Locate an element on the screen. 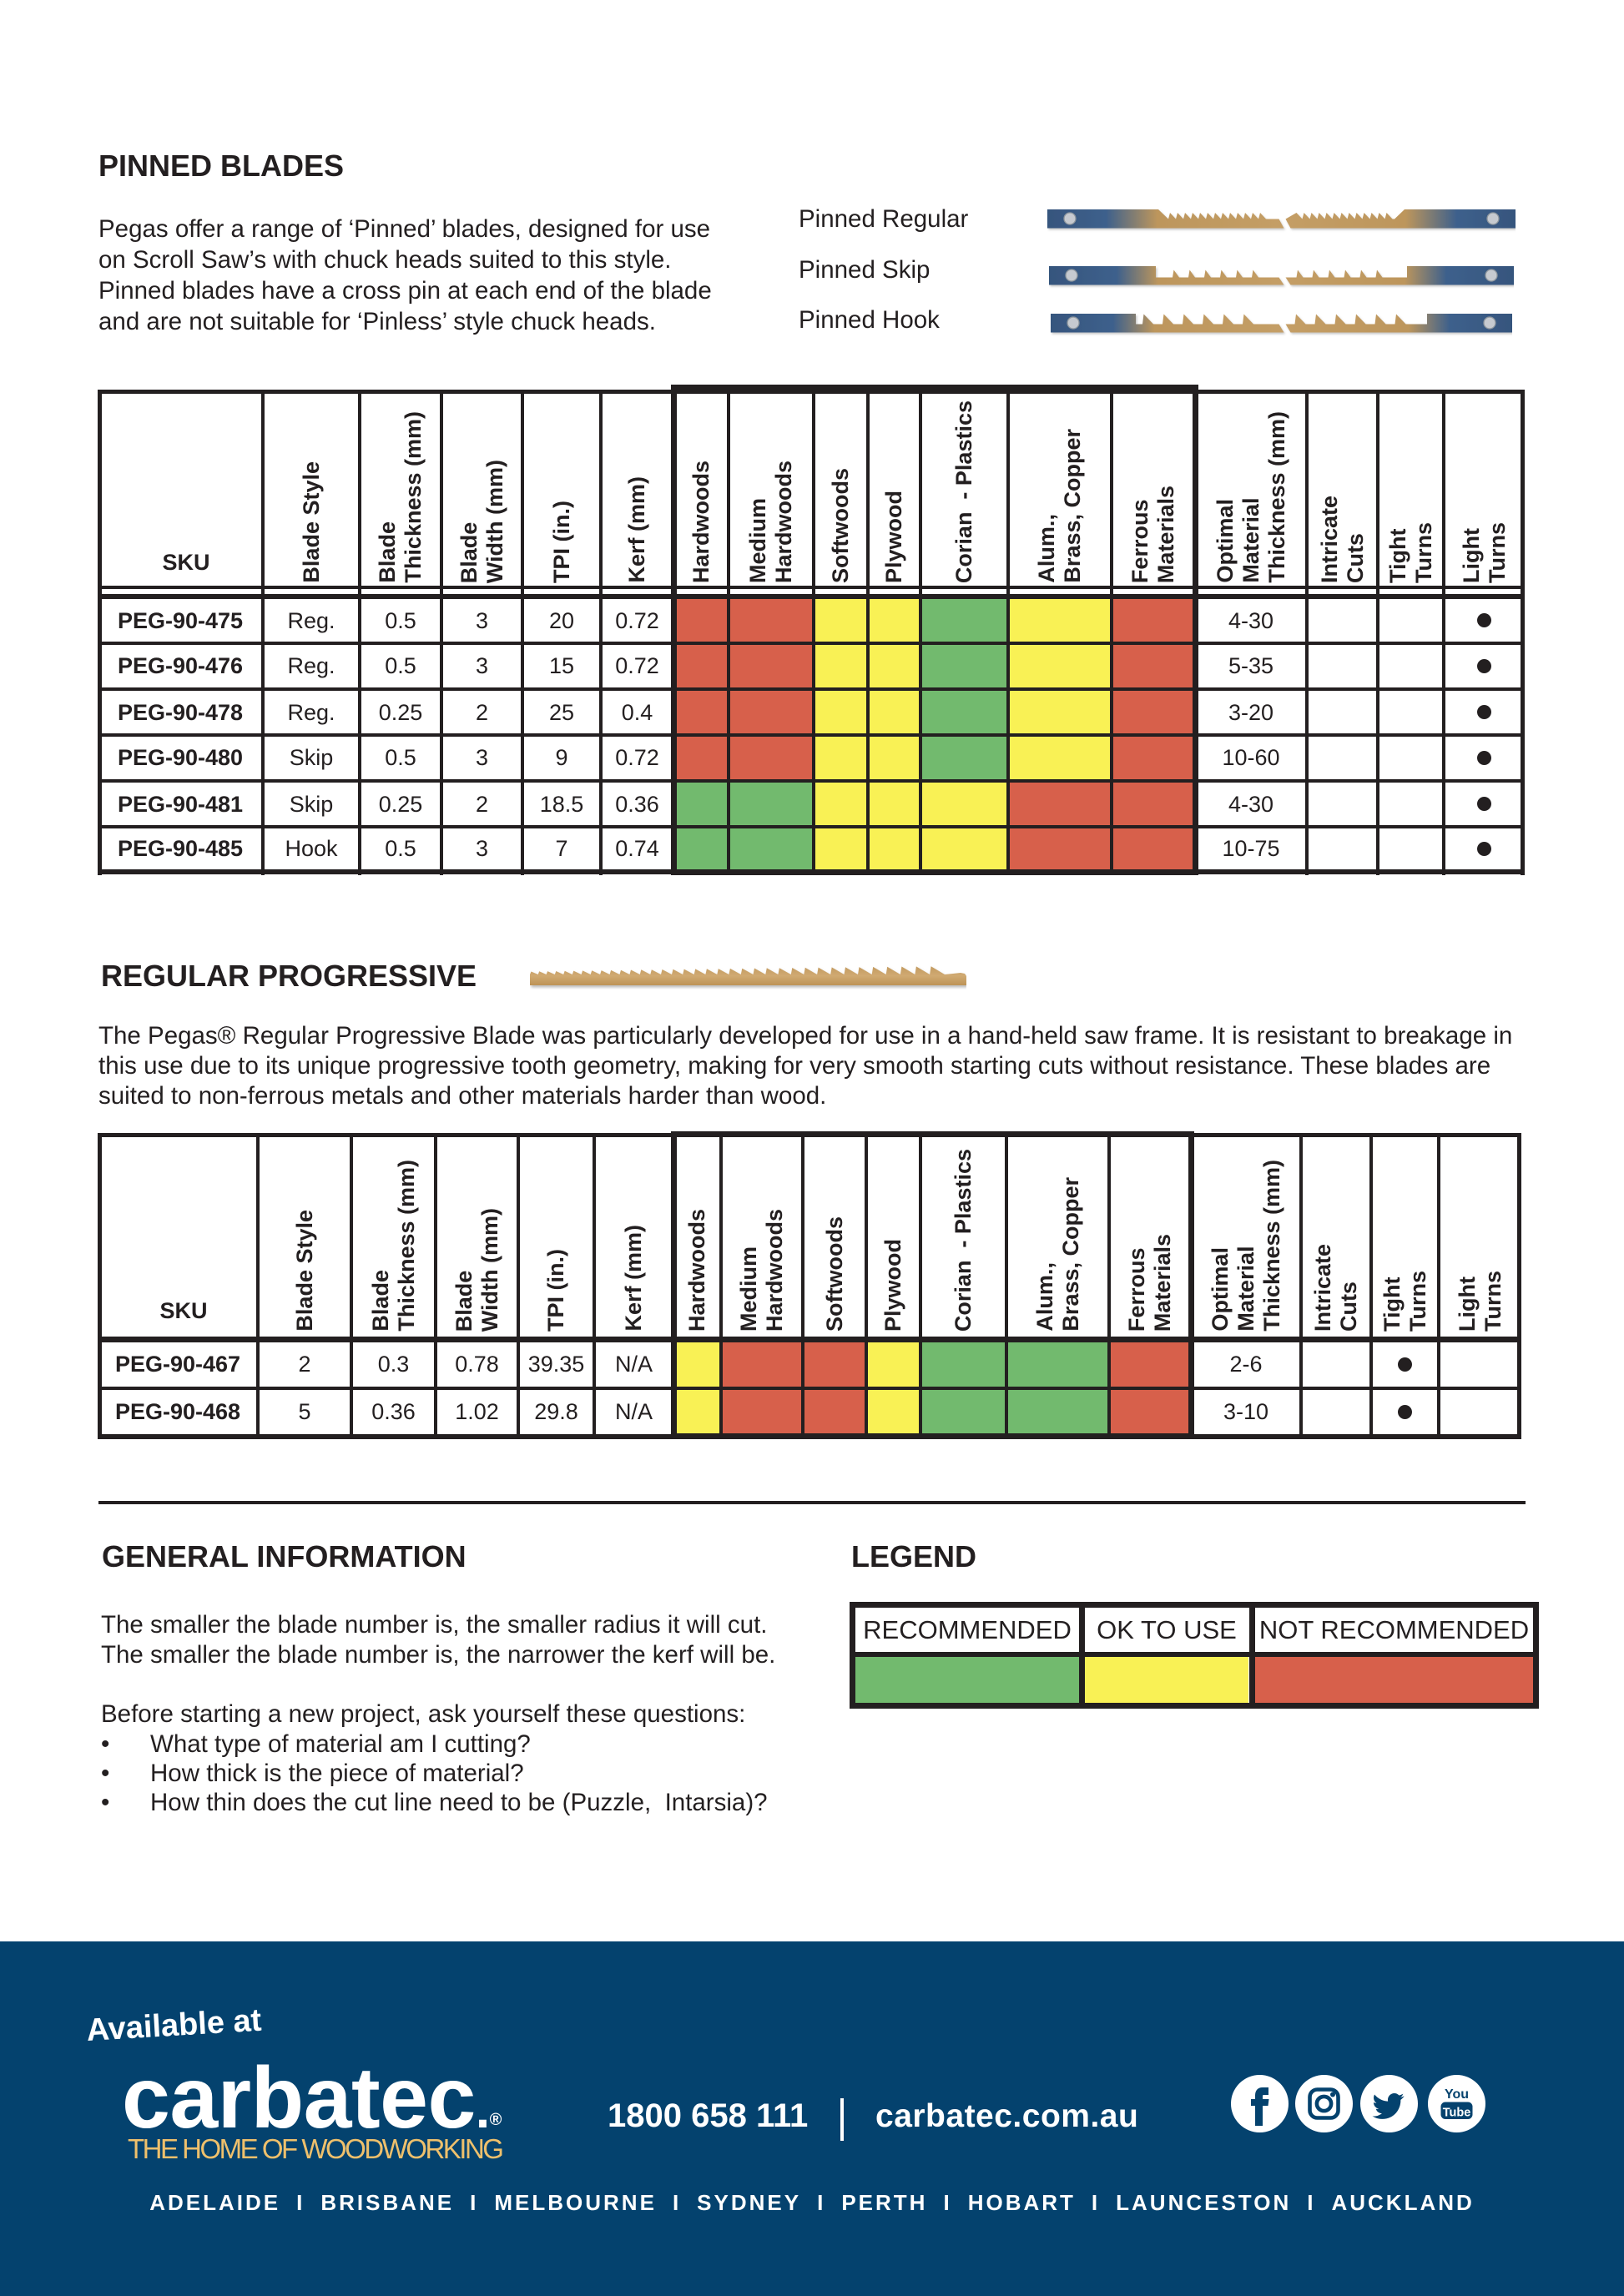 The height and width of the screenshot is (2296, 1624). svg-text: You is located at coordinates (1457, 2094).